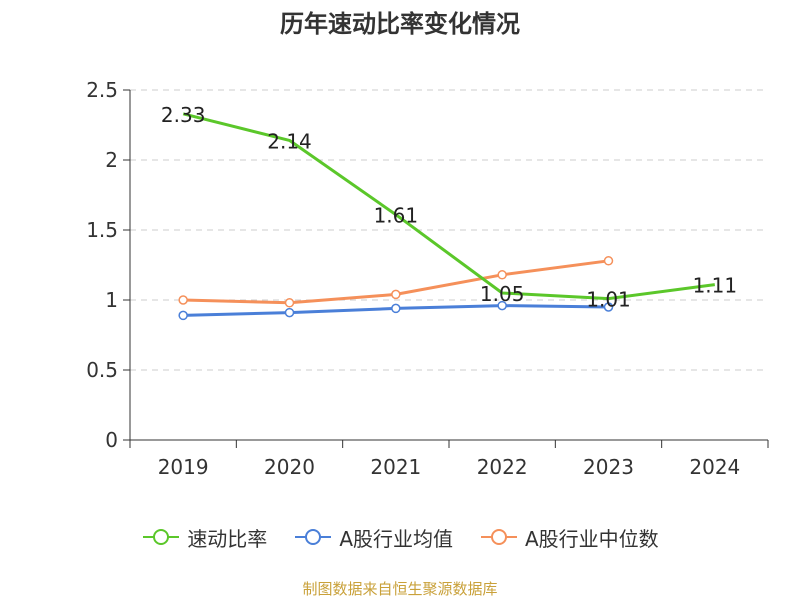 Image resolution: width=800 pixels, height=600 pixels. Describe the element at coordinates (395, 467) in the screenshot. I see `x-tick-label: 2021` at that location.